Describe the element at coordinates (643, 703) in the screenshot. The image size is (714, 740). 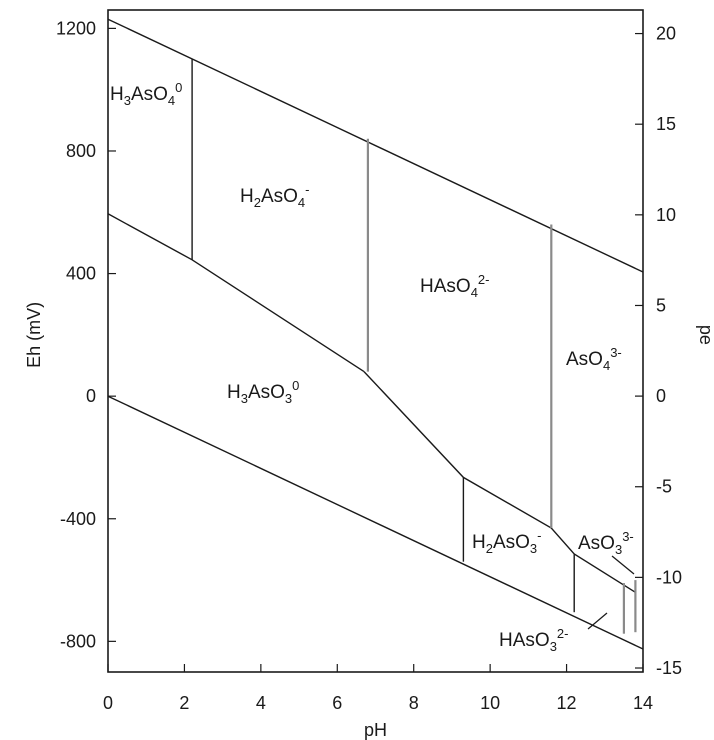
I see `x-tick-label: 14` at that location.